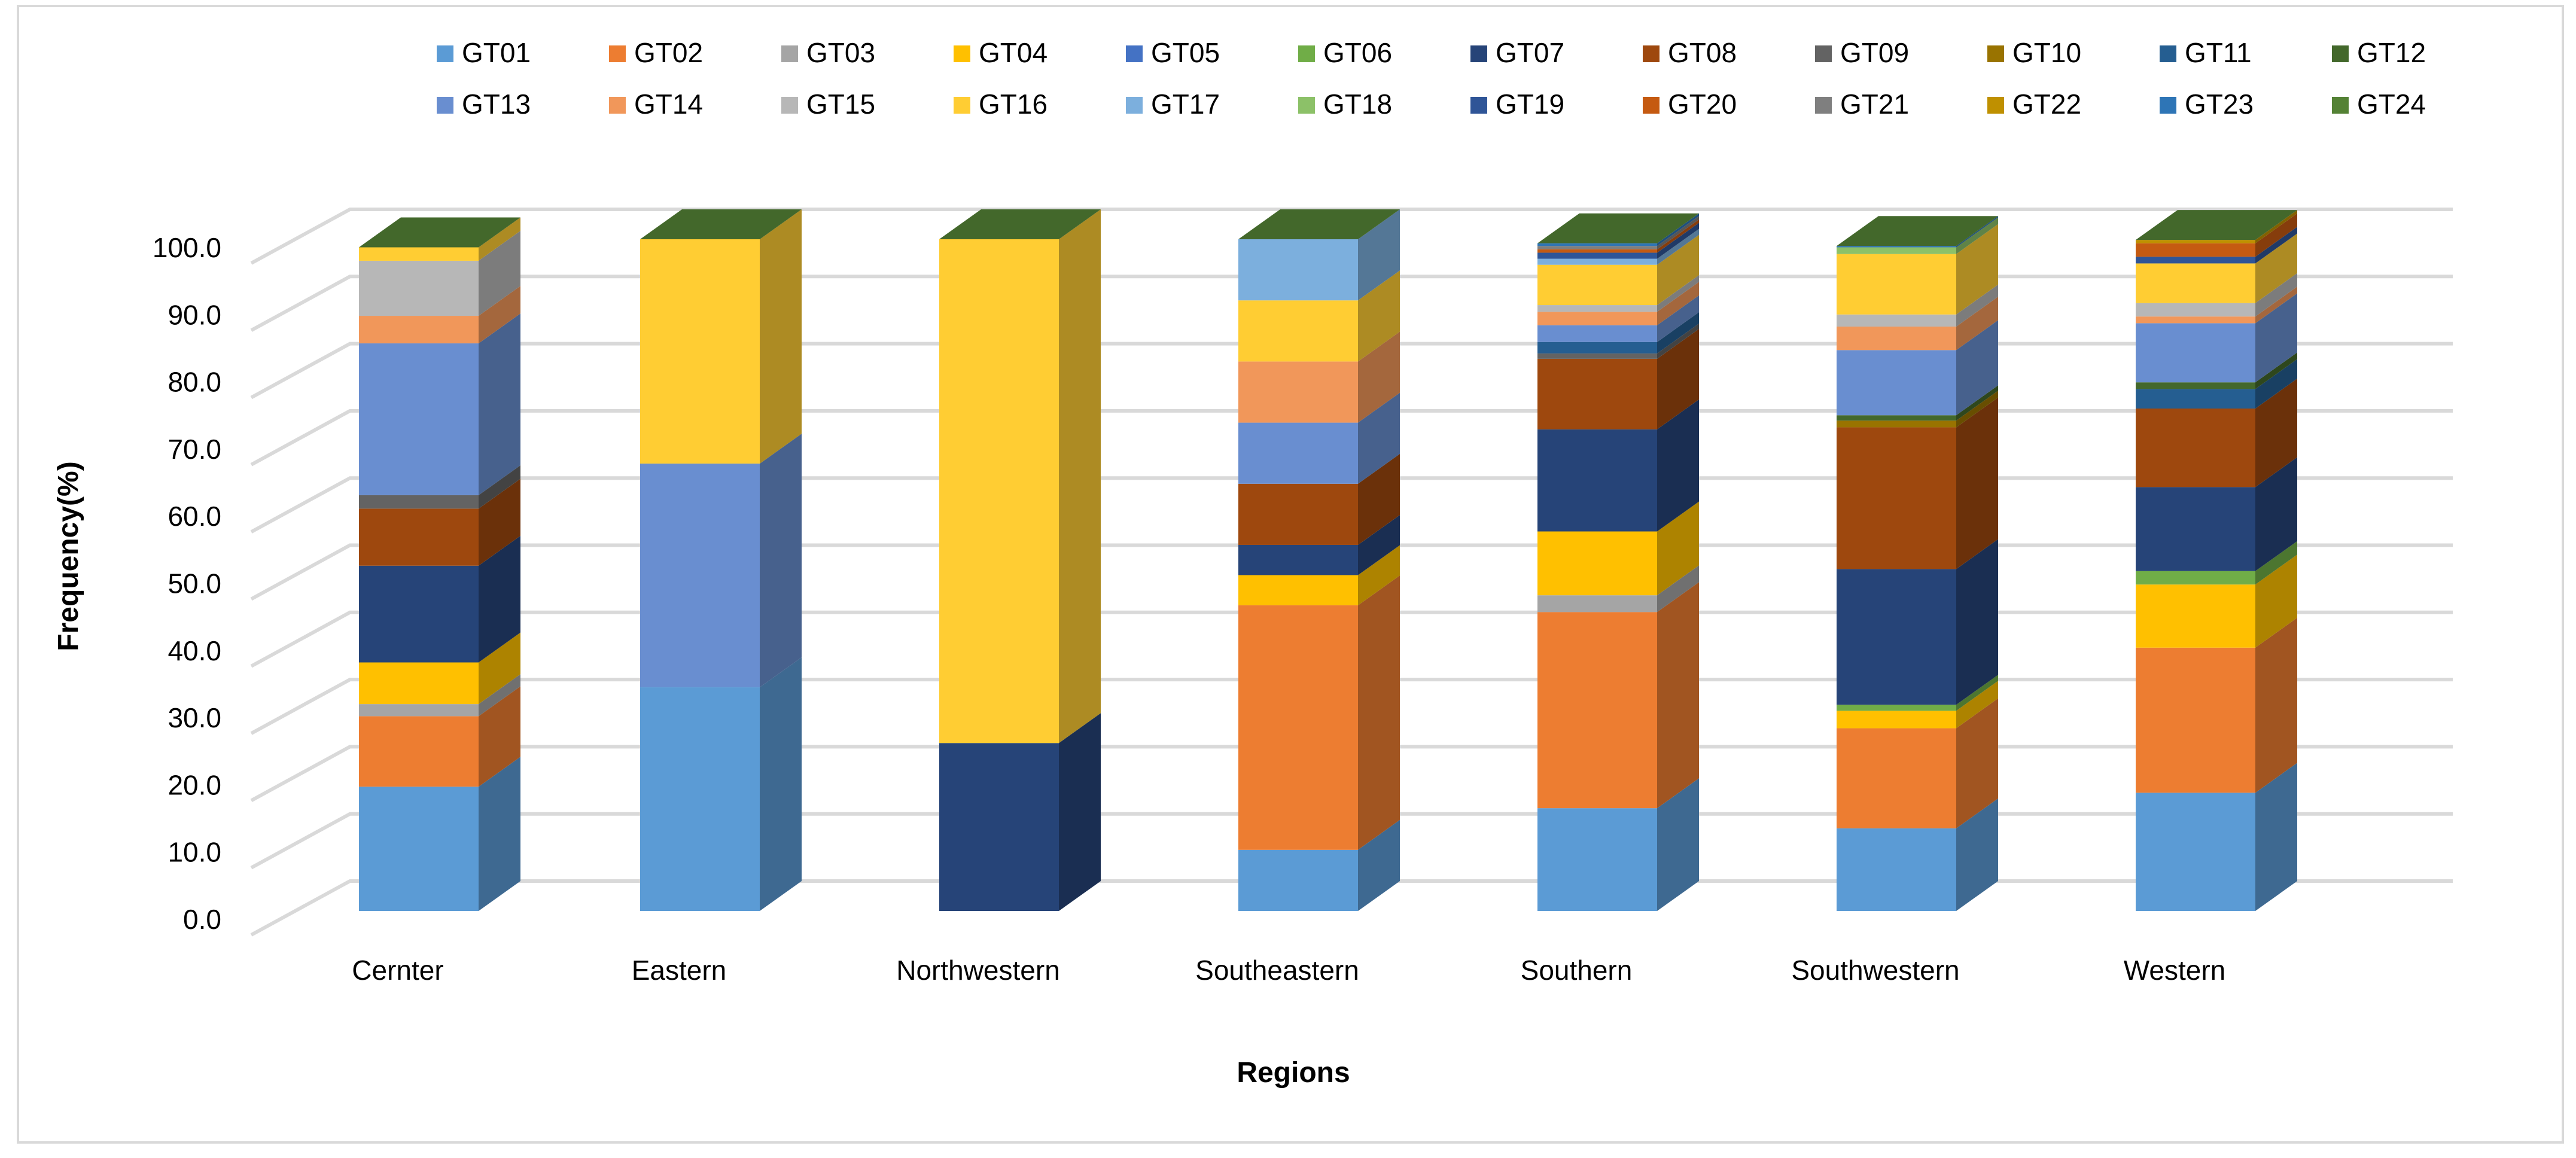 The image size is (2576, 1158). Describe the element at coordinates (1690, 52) in the screenshot. I see `legend-item-gt08: GT08` at that location.